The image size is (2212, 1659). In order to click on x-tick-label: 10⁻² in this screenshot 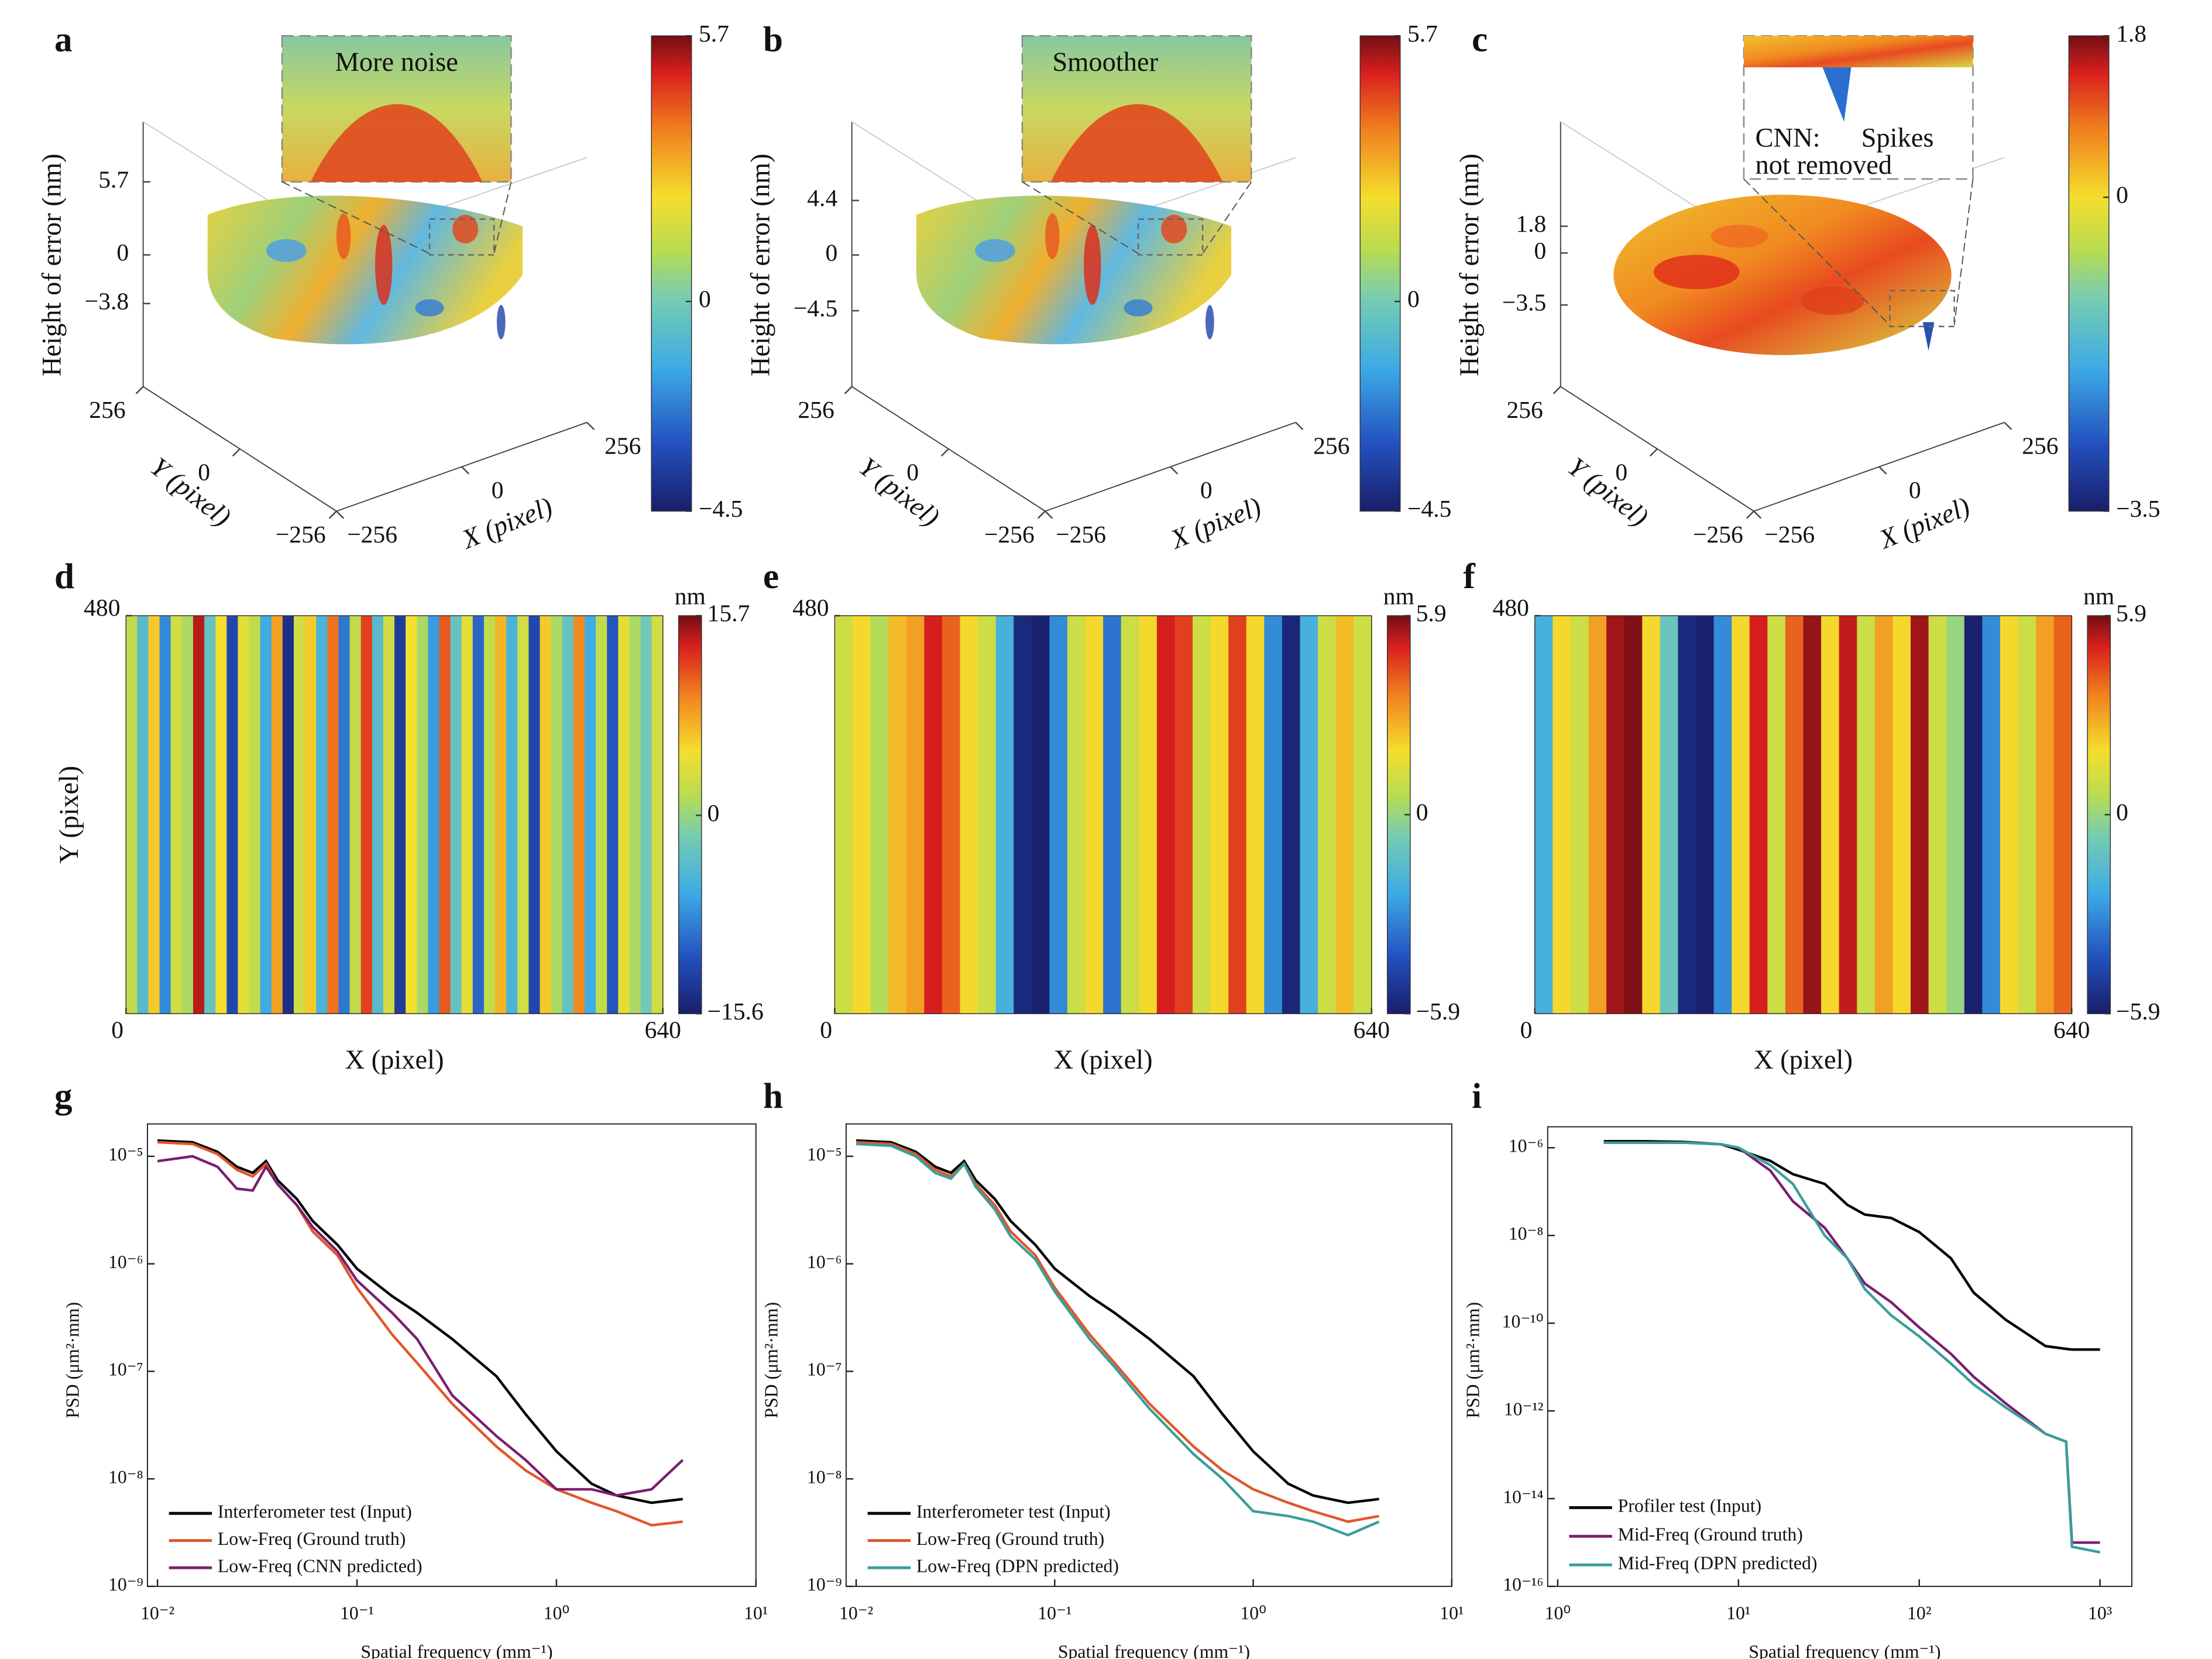, I will do `click(856, 1613)`.